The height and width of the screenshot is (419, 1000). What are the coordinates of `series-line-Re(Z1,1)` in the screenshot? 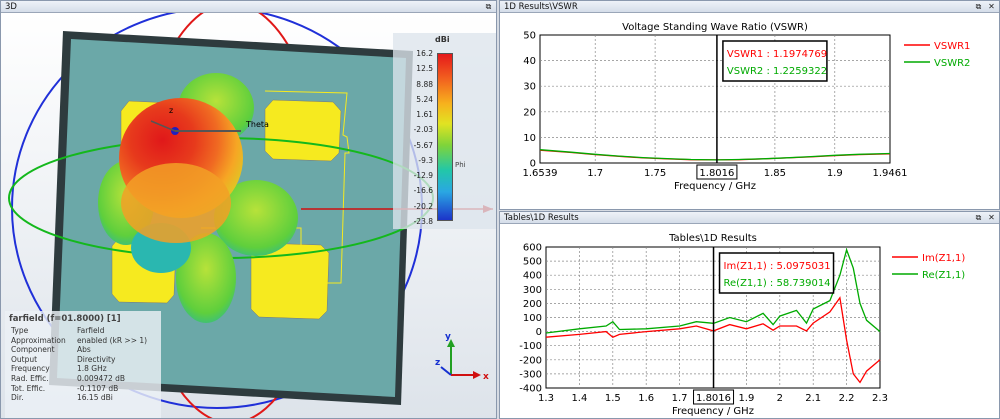 It's located at (713, 290).